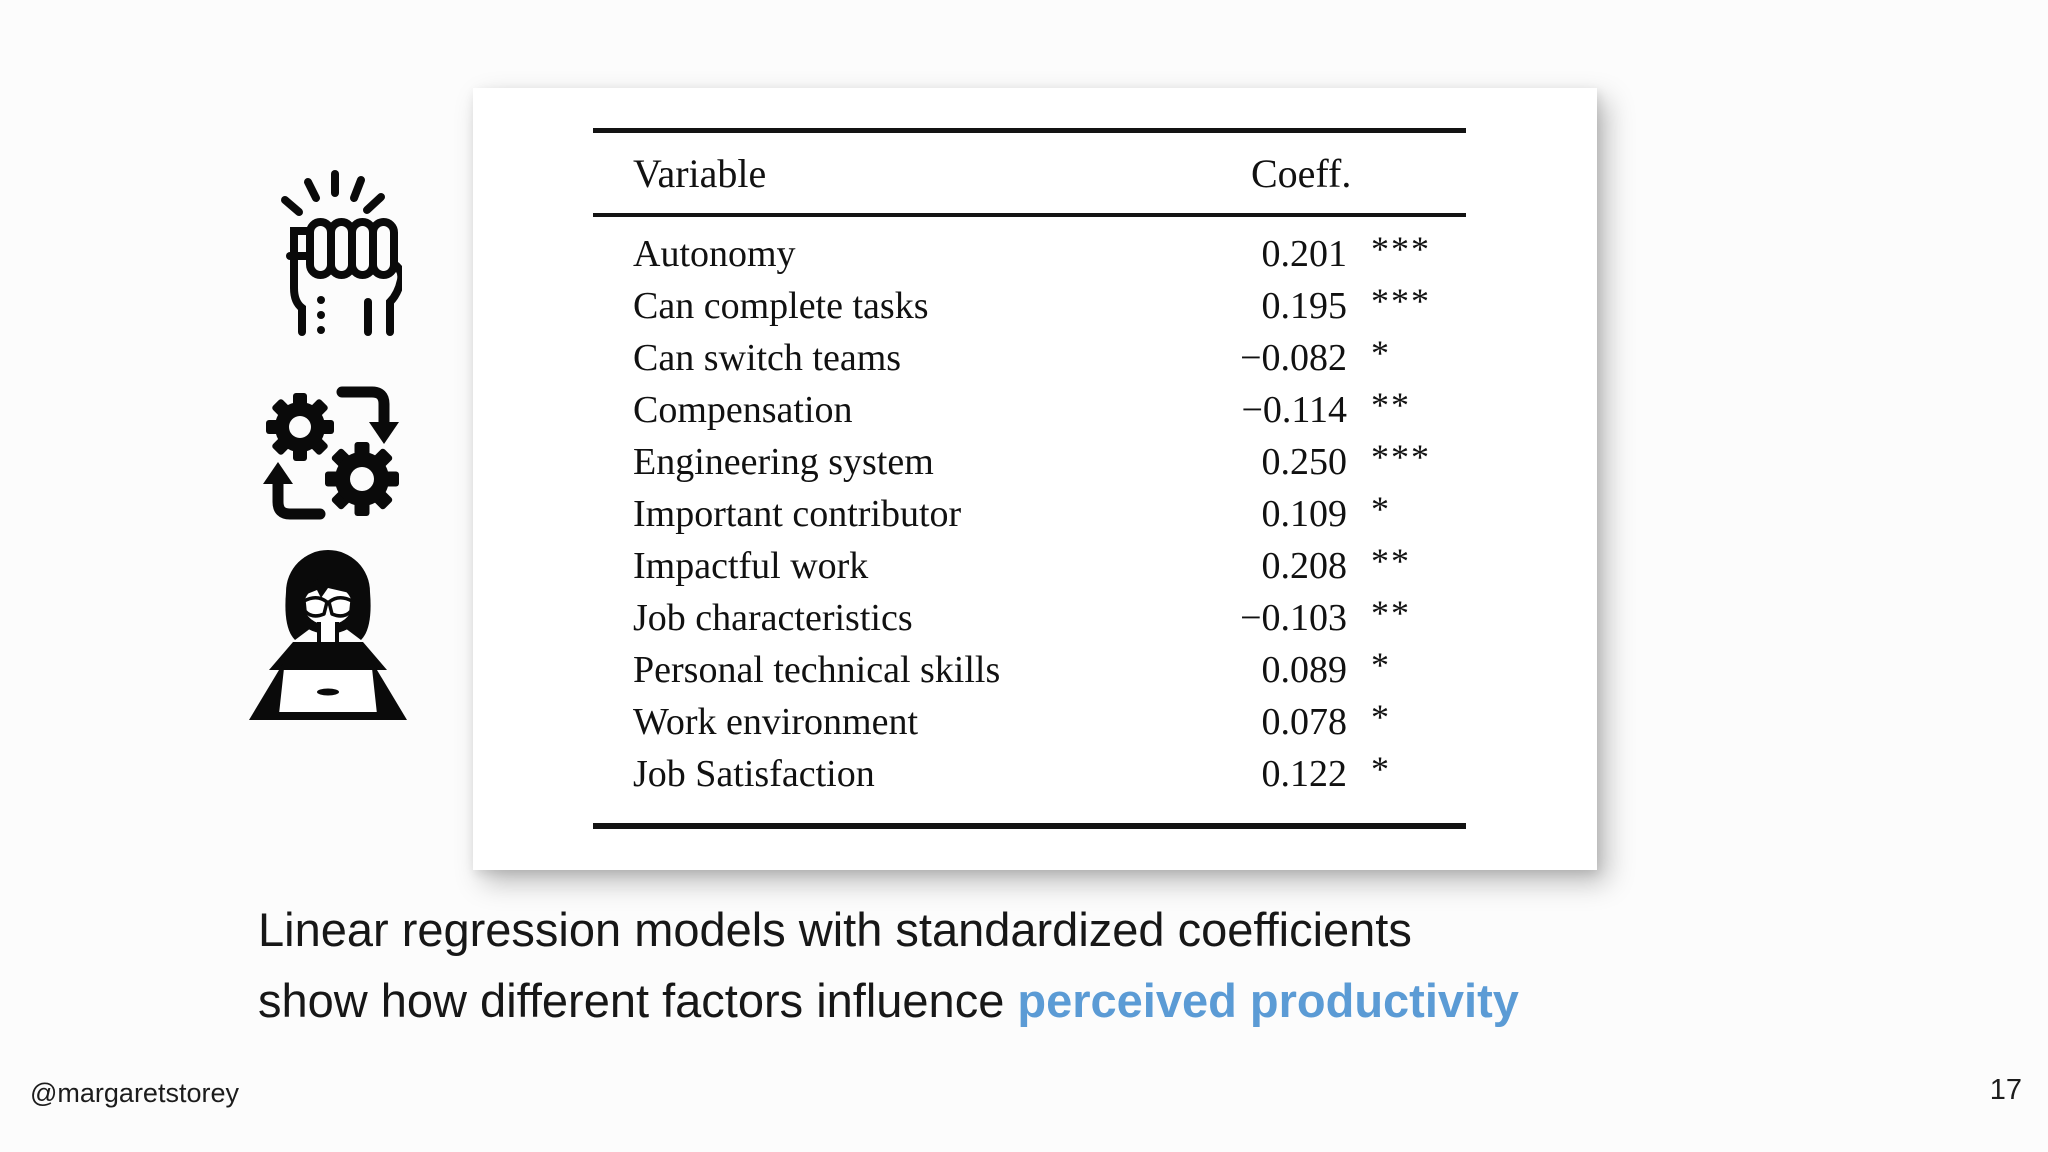 This screenshot has width=2048, height=1152. What do you see at coordinates (776, 722) in the screenshot?
I see `variable-name: Work environment` at bounding box center [776, 722].